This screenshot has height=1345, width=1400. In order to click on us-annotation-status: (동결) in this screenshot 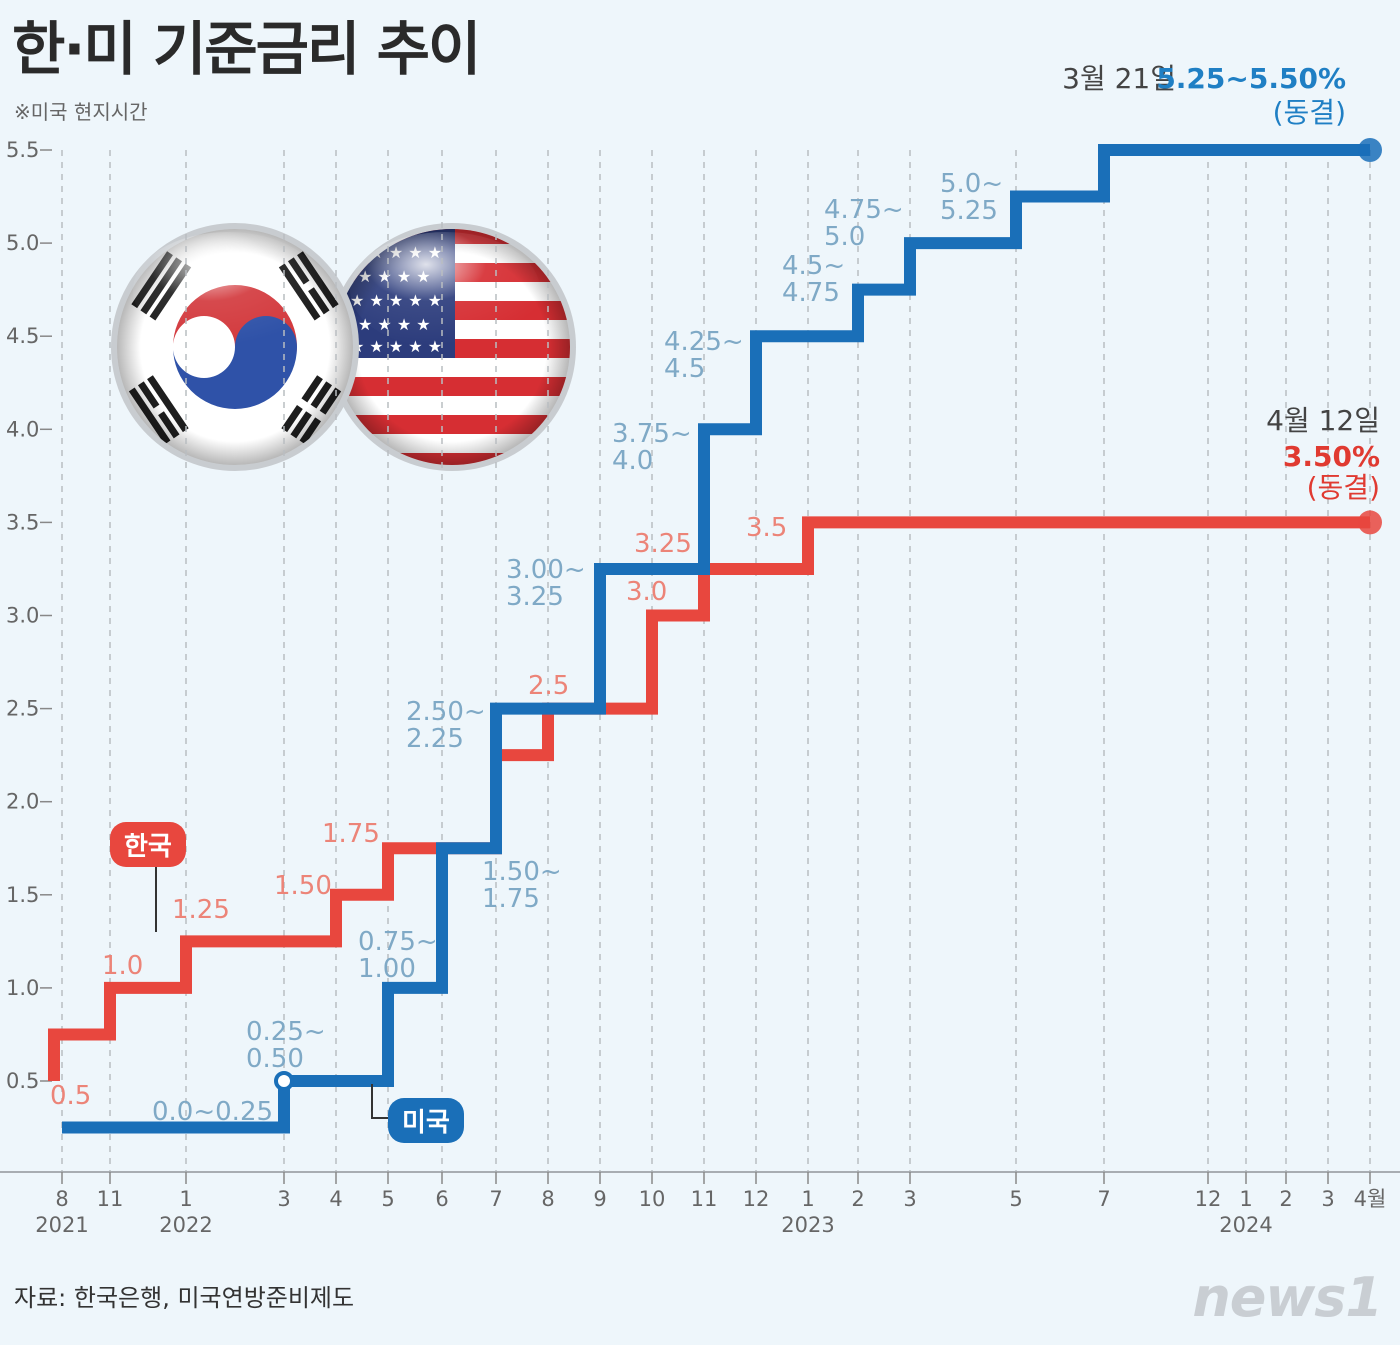, I will do `click(1309, 112)`.